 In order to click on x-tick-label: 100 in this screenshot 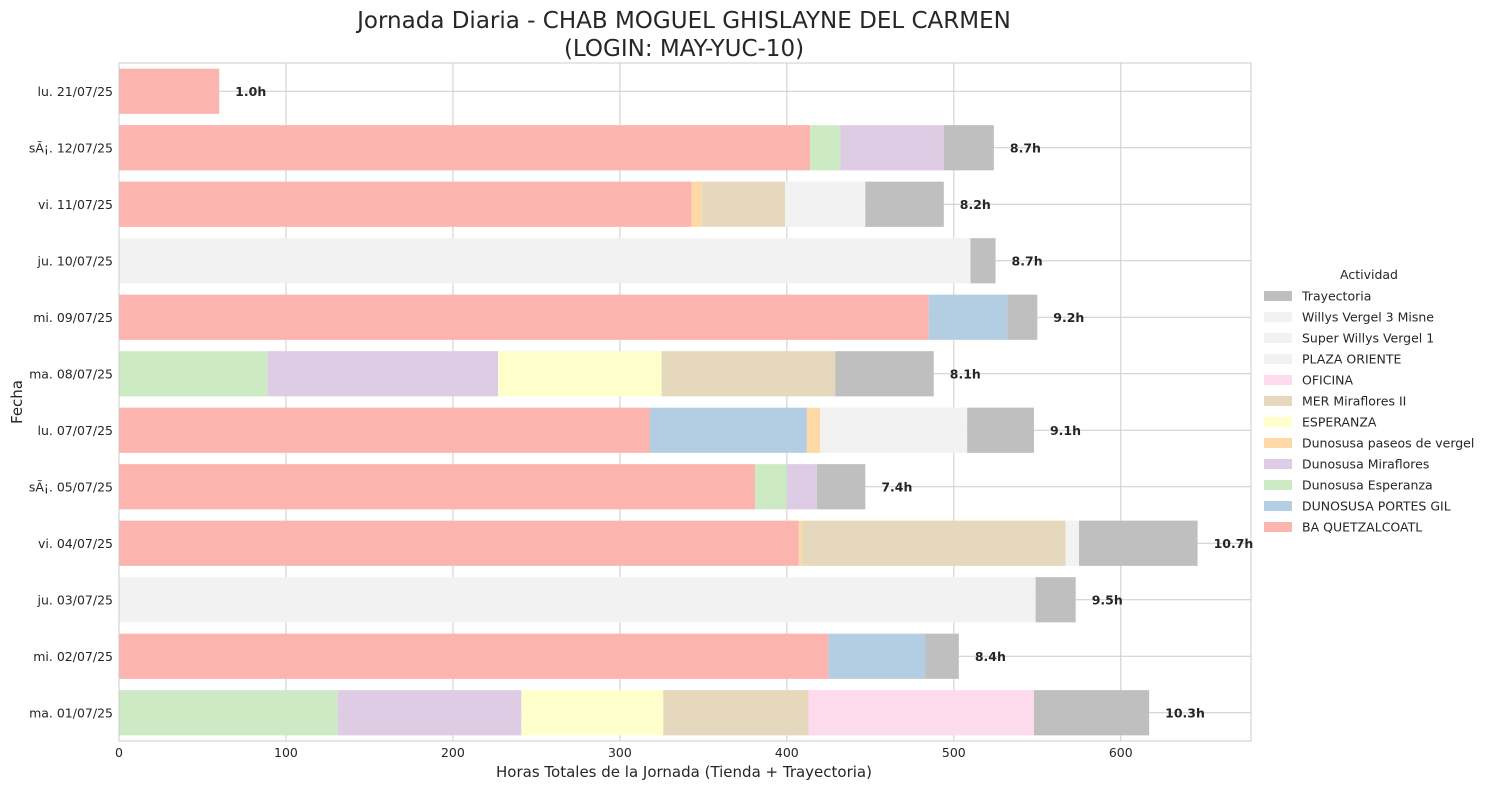, I will do `click(286, 752)`.